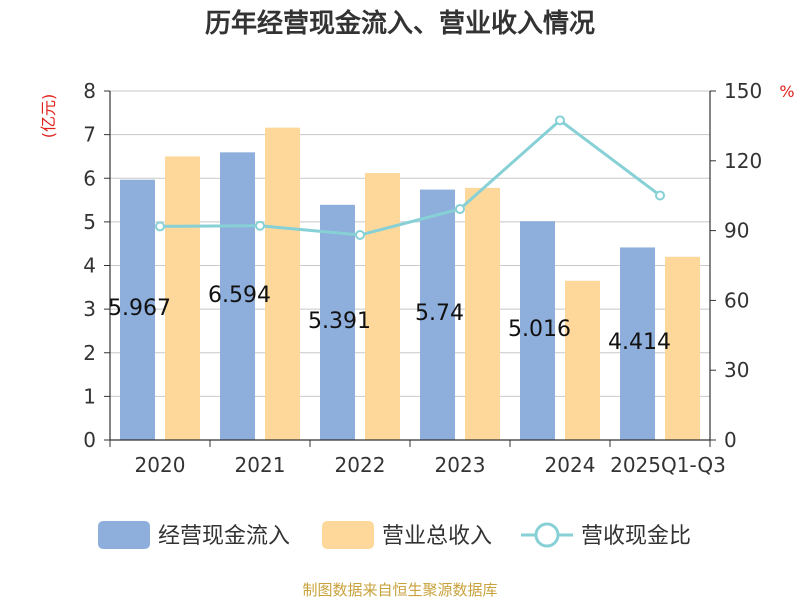  Describe the element at coordinates (547, 535) in the screenshot. I see `legend-swatch-marker` at that location.